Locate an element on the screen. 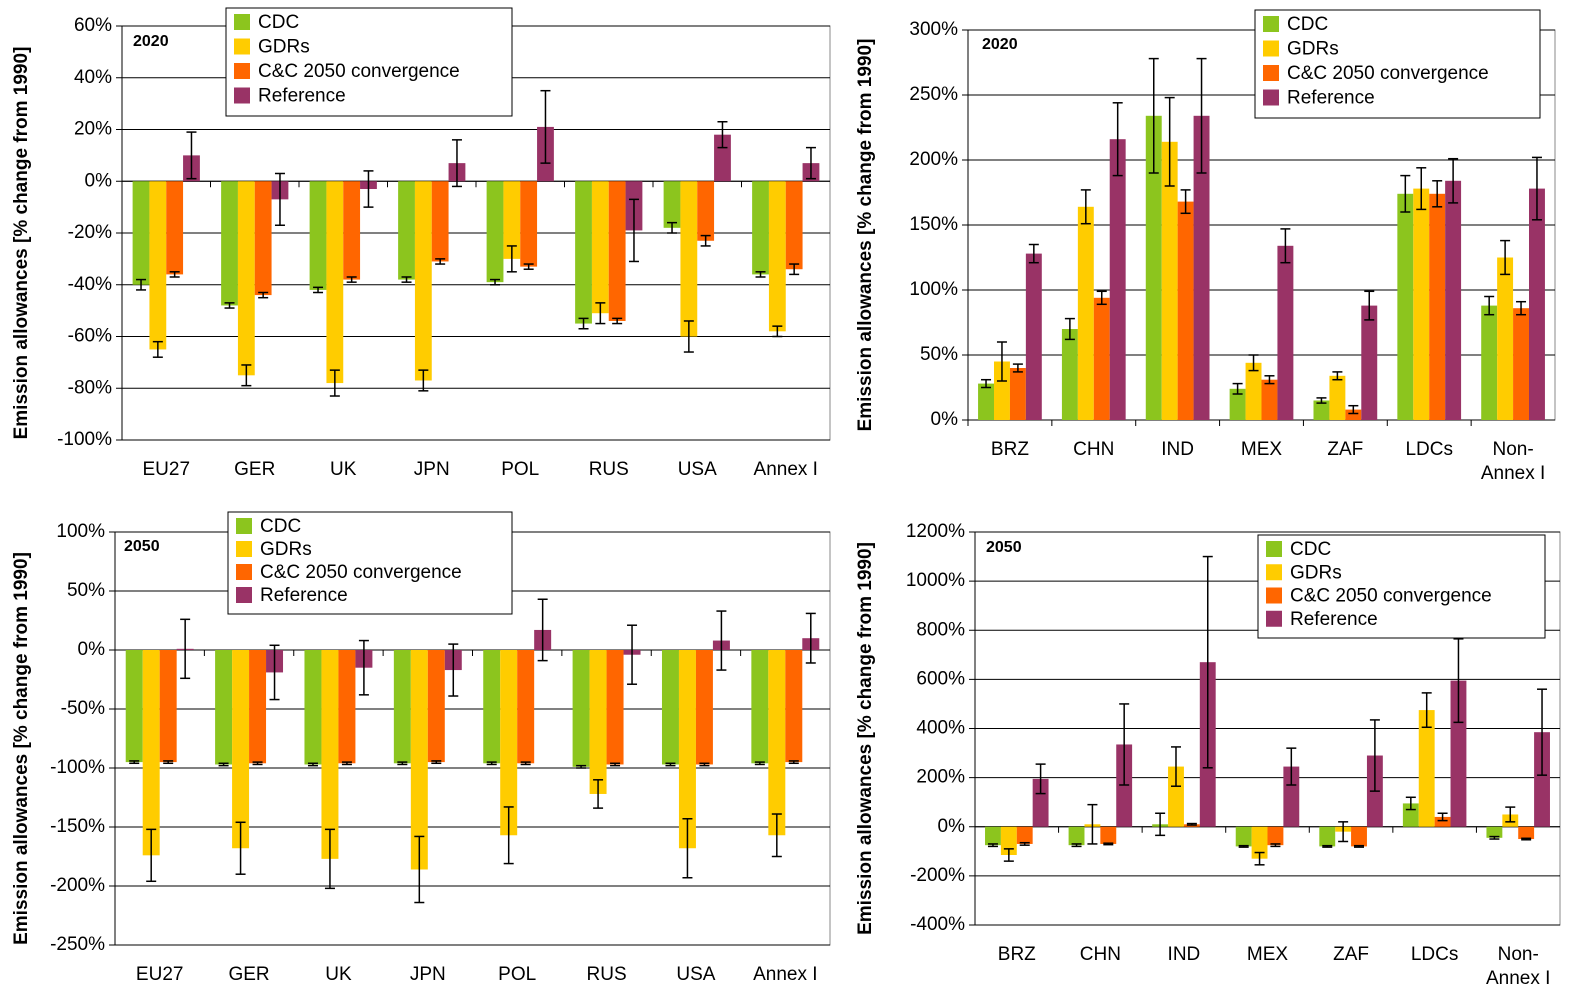 The height and width of the screenshot is (1007, 1587). legend-box is located at coordinates (1401, 586).